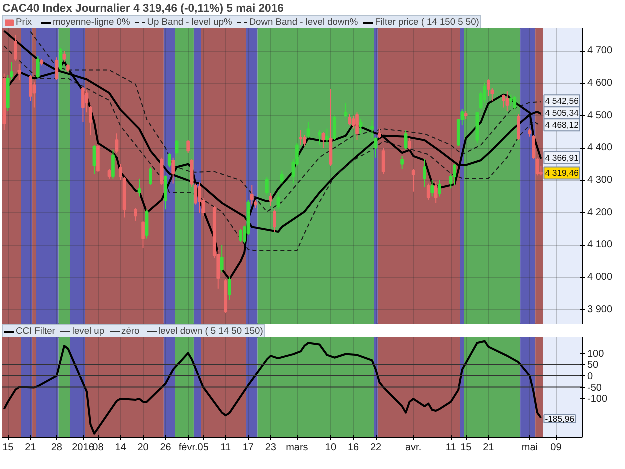  Describe the element at coordinates (414, 448) in the screenshot. I see `x-tick-label: avr.` at that location.